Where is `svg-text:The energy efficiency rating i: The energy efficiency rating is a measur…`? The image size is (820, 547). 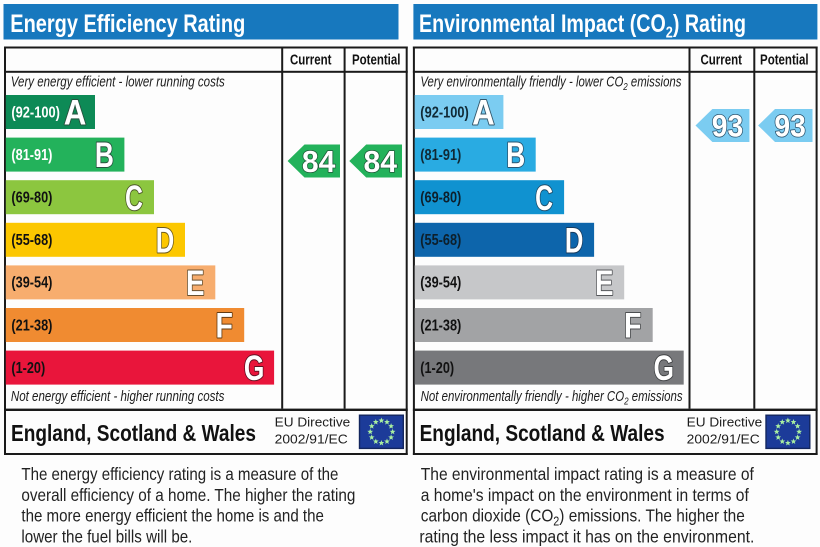
svg-text:The energy efficiency rating i: The energy efficiency rating is a measur… is located at coordinates (179, 474).